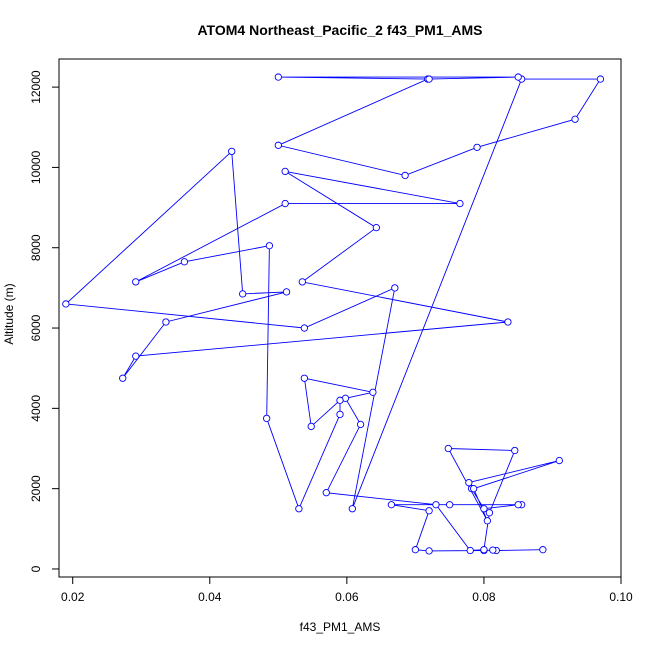 The height and width of the screenshot is (650, 650). Describe the element at coordinates (621, 597) in the screenshot. I see `x-tick-label: 0.10` at that location.